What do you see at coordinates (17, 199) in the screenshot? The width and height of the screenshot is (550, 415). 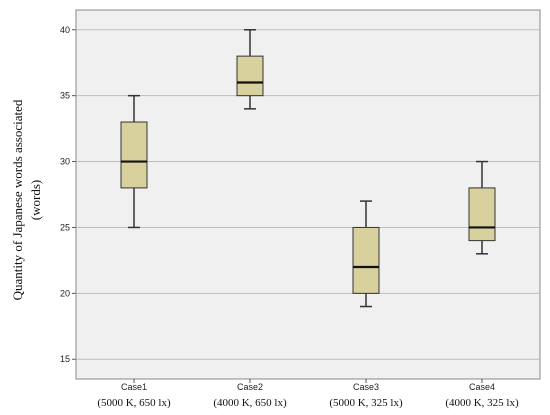 I see `y-axis-label-line1: Quantity of Japanese words associated` at bounding box center [17, 199].